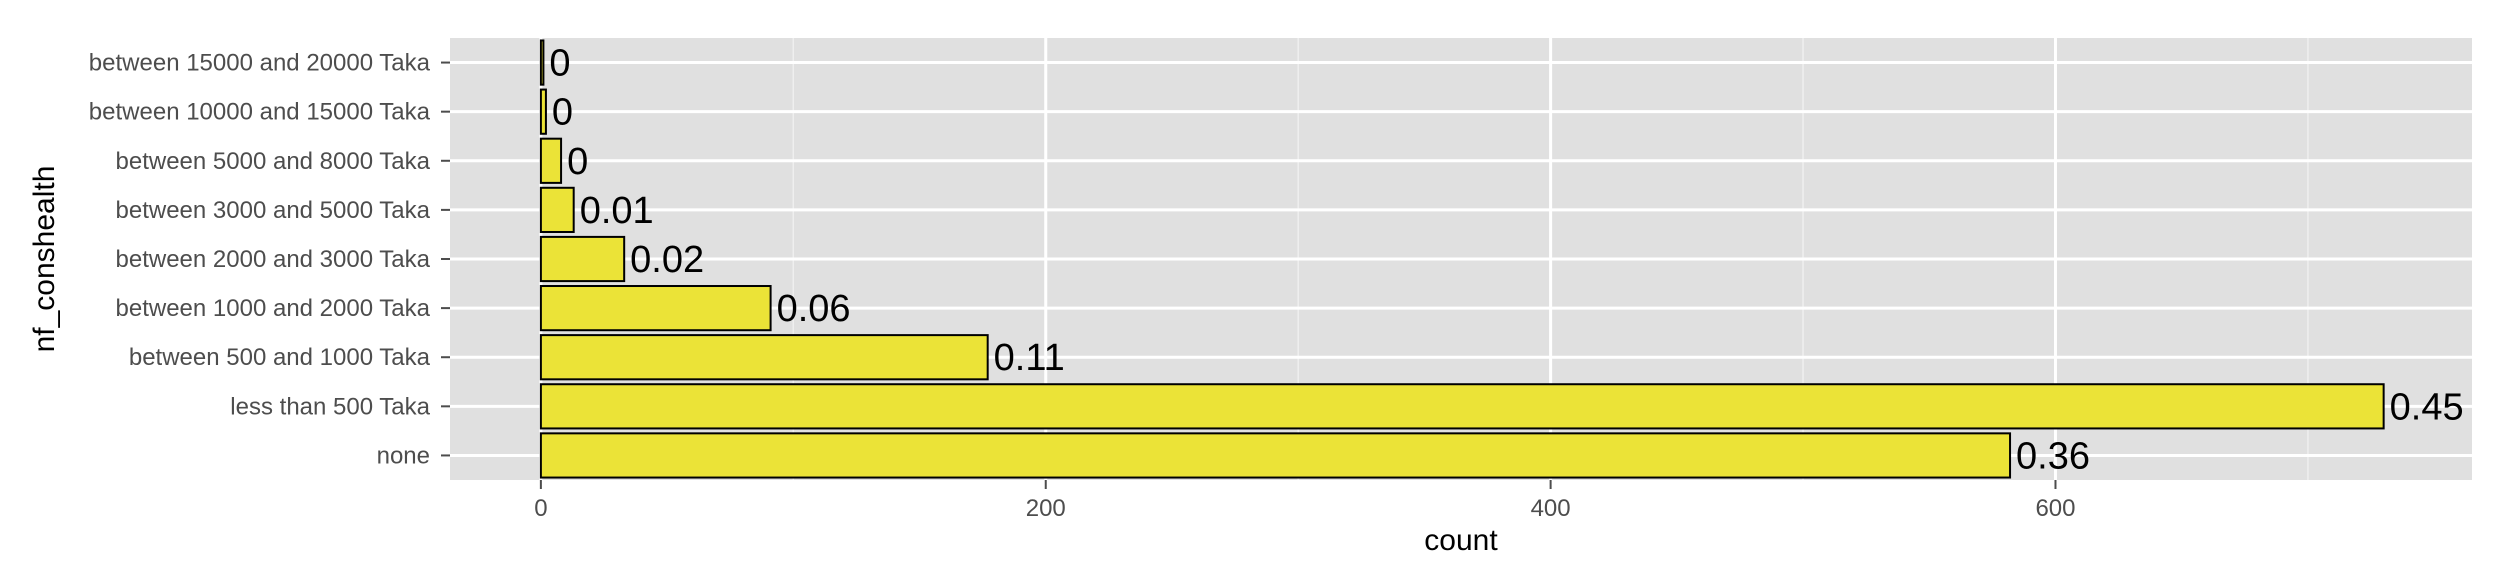 This screenshot has height=581, width=2496. Describe the element at coordinates (1461, 540) in the screenshot. I see `x-axis-title: count` at that location.